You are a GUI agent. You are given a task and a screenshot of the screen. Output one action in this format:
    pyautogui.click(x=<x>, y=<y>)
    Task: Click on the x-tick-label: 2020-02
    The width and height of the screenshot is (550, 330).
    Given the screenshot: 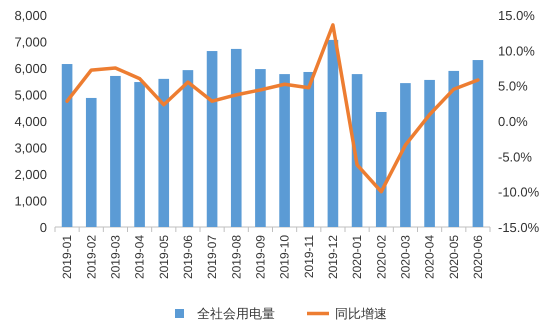 What is the action you would take?
    pyautogui.click(x=381, y=257)
    